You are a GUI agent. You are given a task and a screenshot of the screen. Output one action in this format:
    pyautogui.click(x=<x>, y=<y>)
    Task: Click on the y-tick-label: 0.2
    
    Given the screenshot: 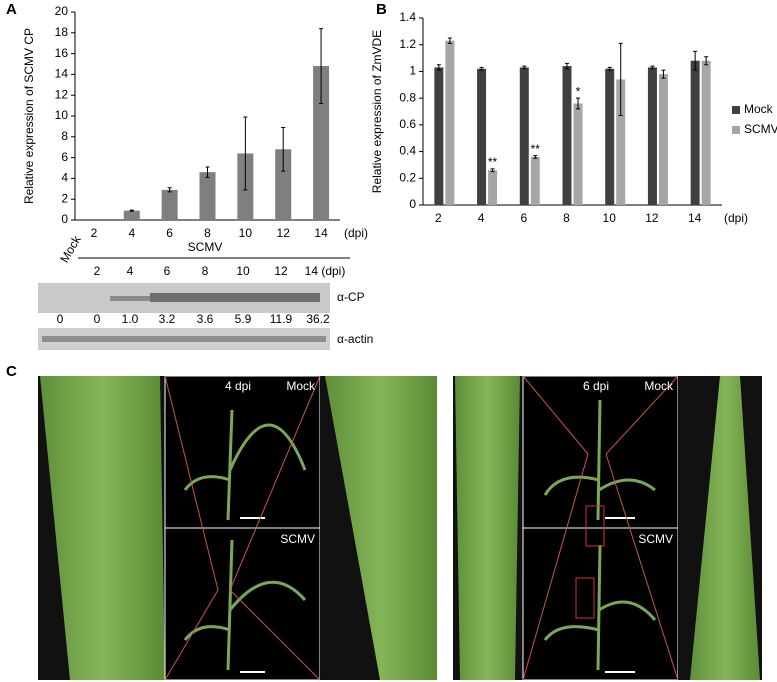 What is the action you would take?
    pyautogui.click(x=407, y=177)
    